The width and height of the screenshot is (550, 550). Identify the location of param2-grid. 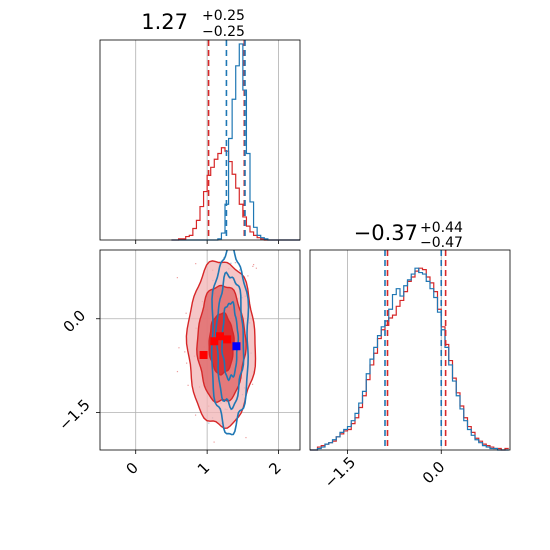
(394, 350).